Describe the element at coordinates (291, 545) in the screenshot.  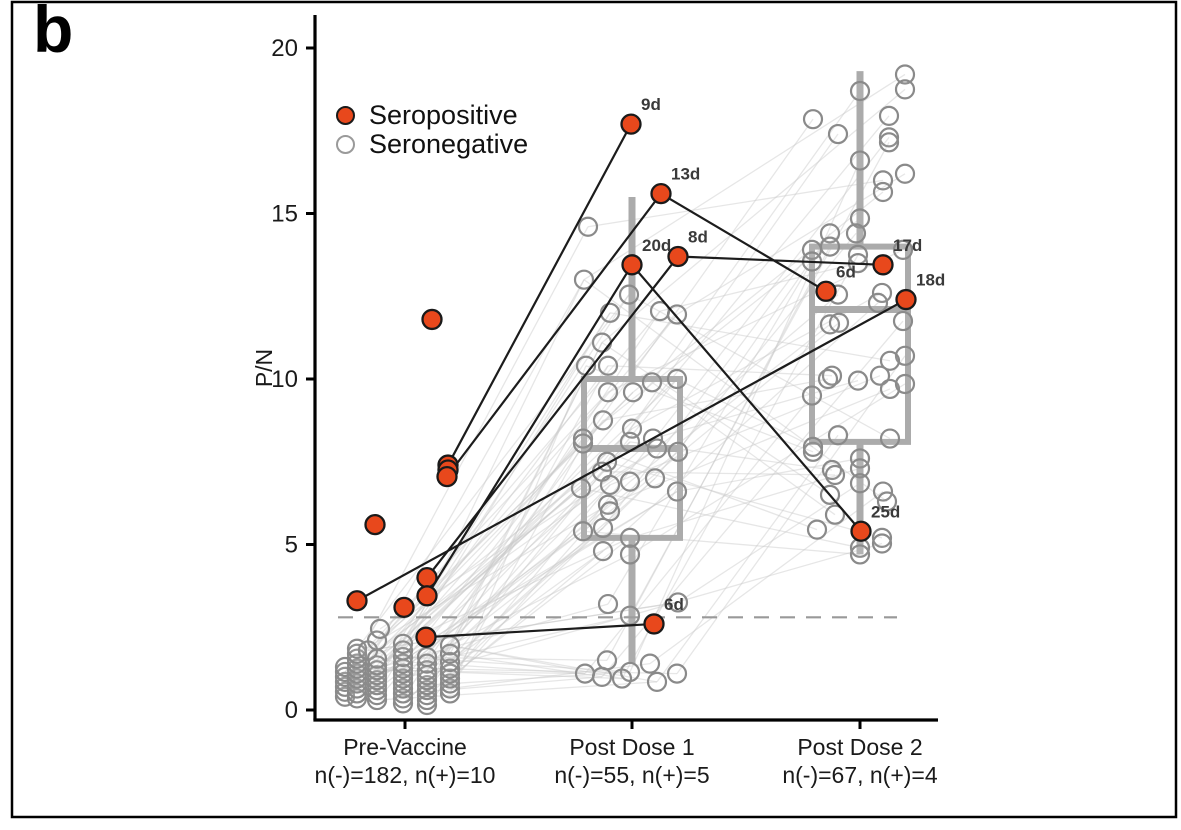
I see `y-axis-tick-label: 5` at that location.